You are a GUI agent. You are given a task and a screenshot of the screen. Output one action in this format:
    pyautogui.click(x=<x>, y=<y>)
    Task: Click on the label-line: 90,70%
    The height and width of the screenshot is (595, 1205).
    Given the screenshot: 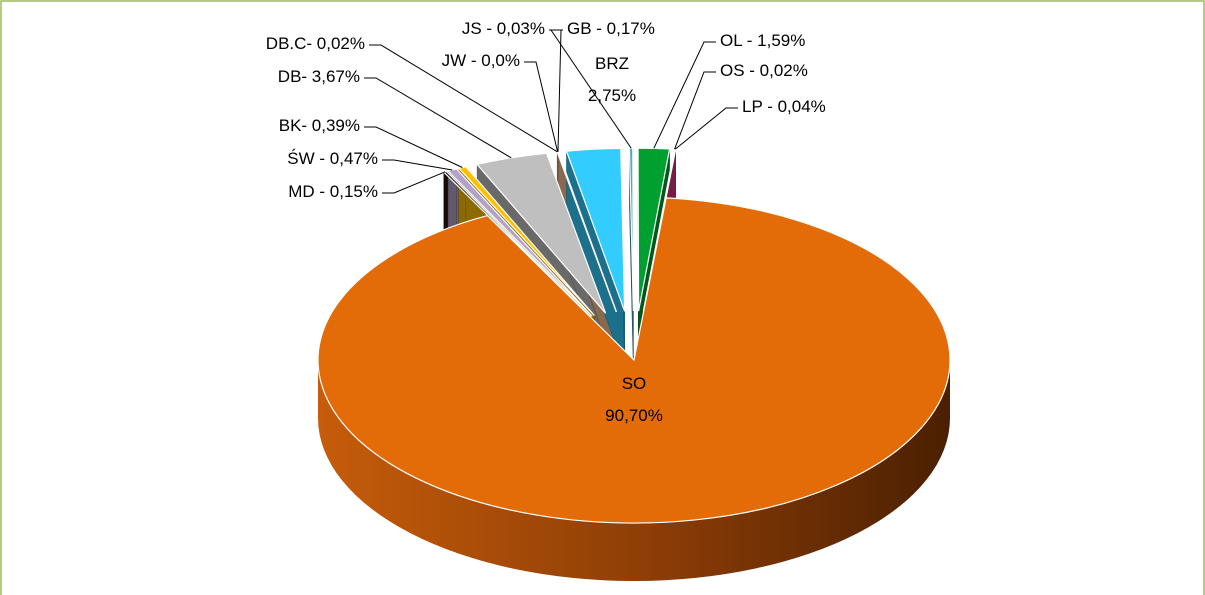 What is the action you would take?
    pyautogui.click(x=634, y=415)
    